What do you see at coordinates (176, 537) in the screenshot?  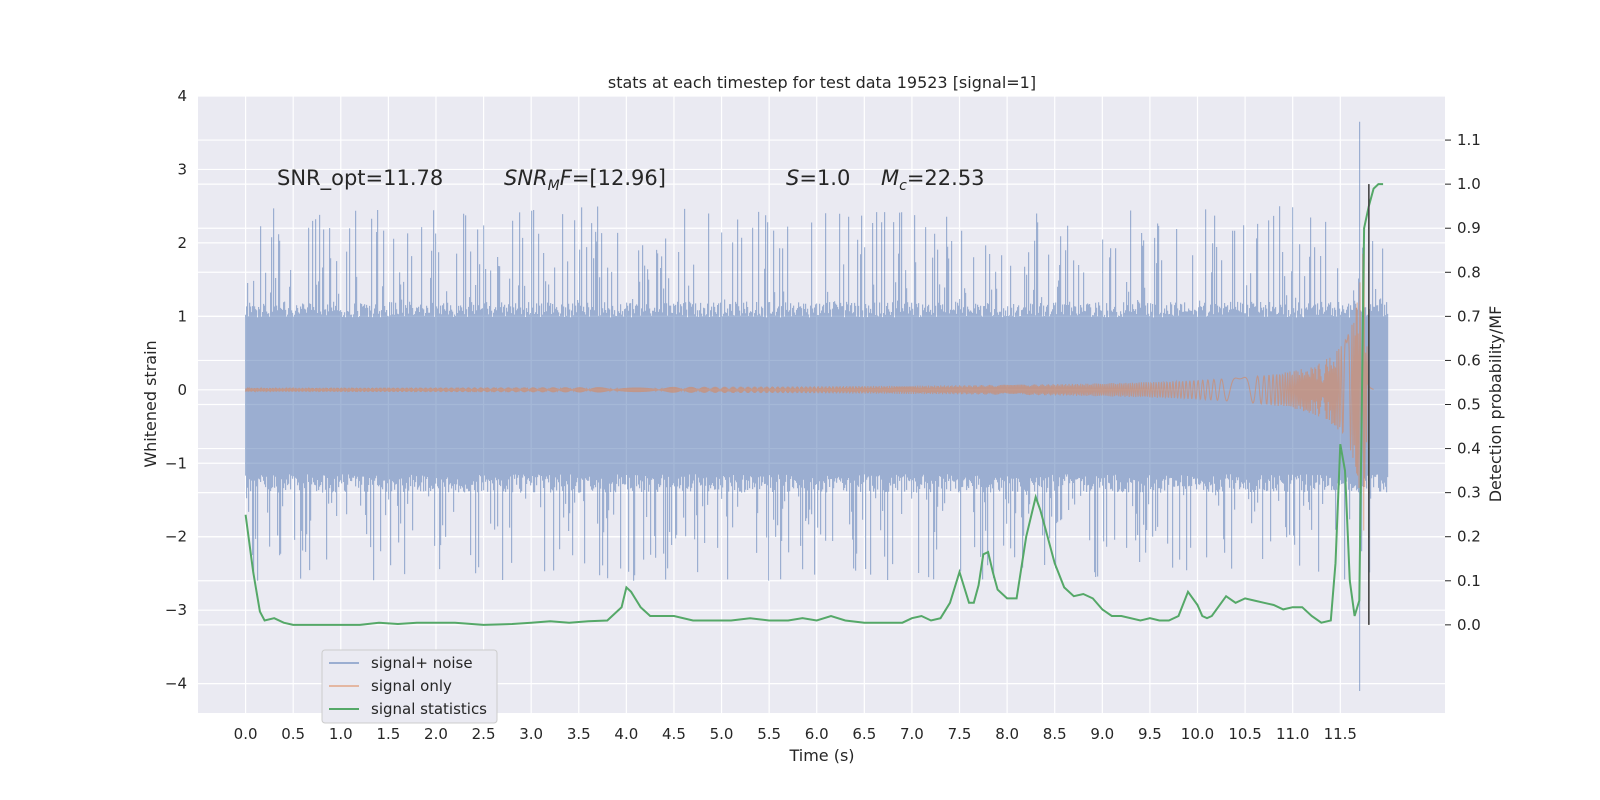 I see `y-tick-label-6: −2` at bounding box center [176, 537].